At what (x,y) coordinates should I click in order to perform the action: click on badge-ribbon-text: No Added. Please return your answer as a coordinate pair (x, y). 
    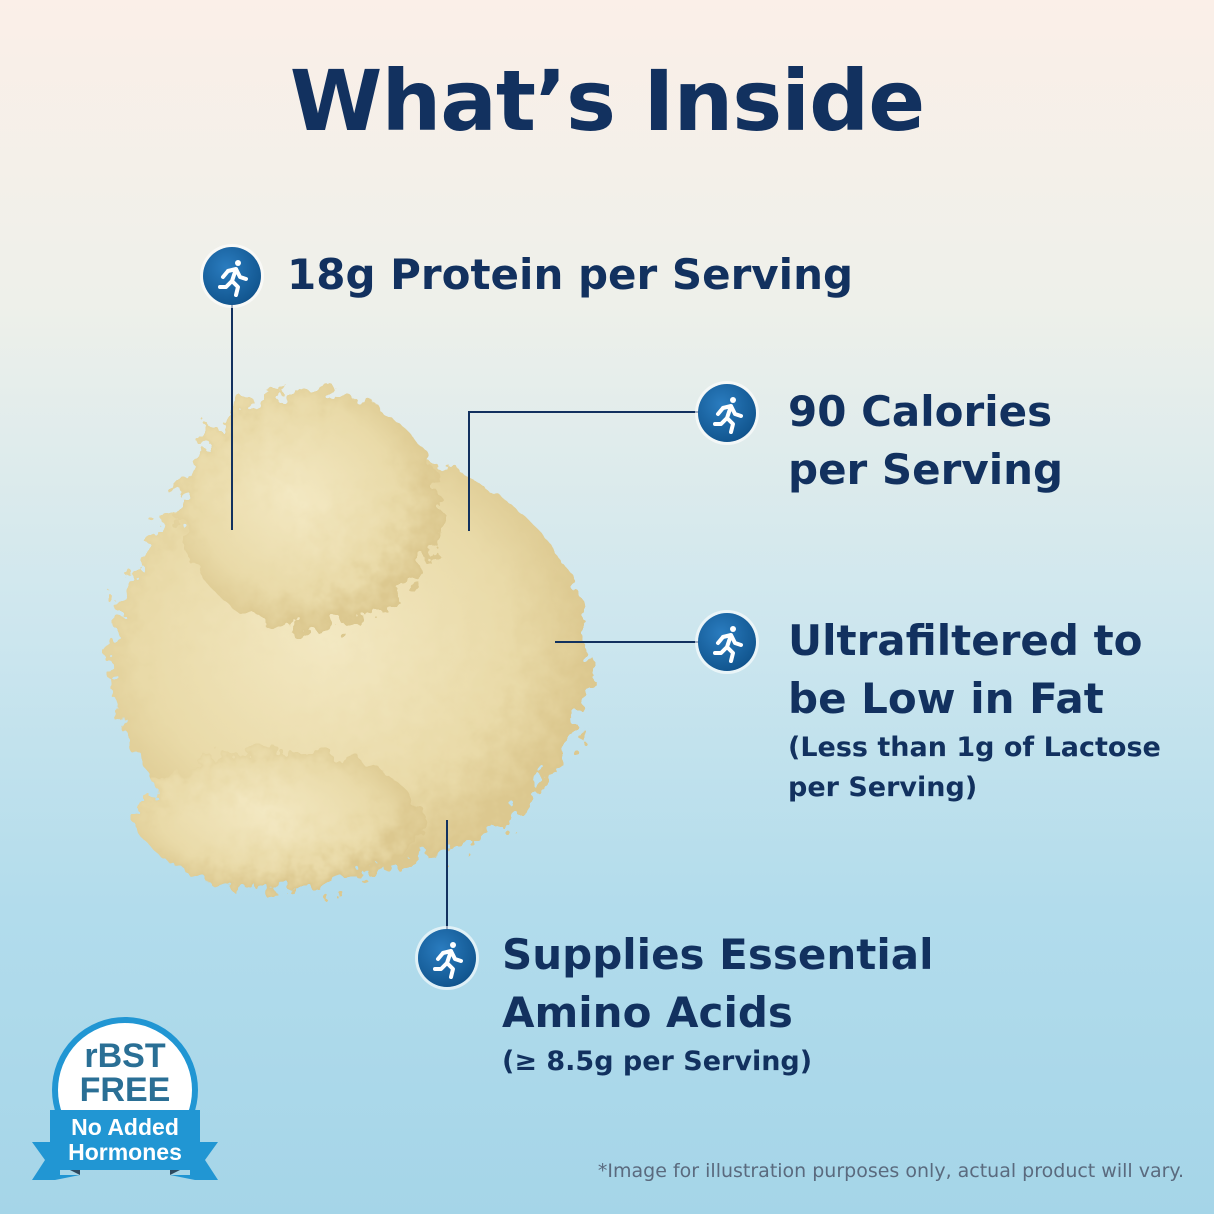
    Looking at the image, I should click on (125, 1127).